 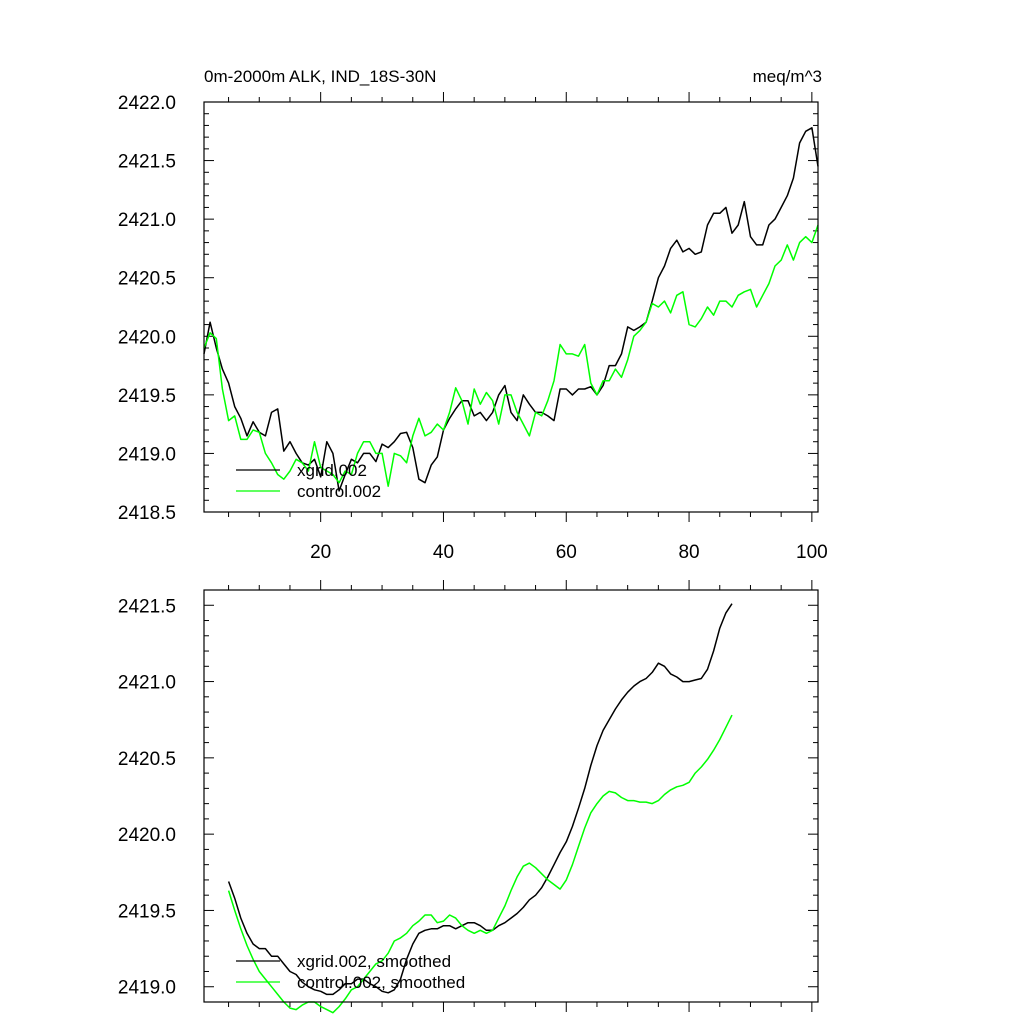 I want to click on bottom-y-tick-label: 2419.5, so click(x=147, y=911).